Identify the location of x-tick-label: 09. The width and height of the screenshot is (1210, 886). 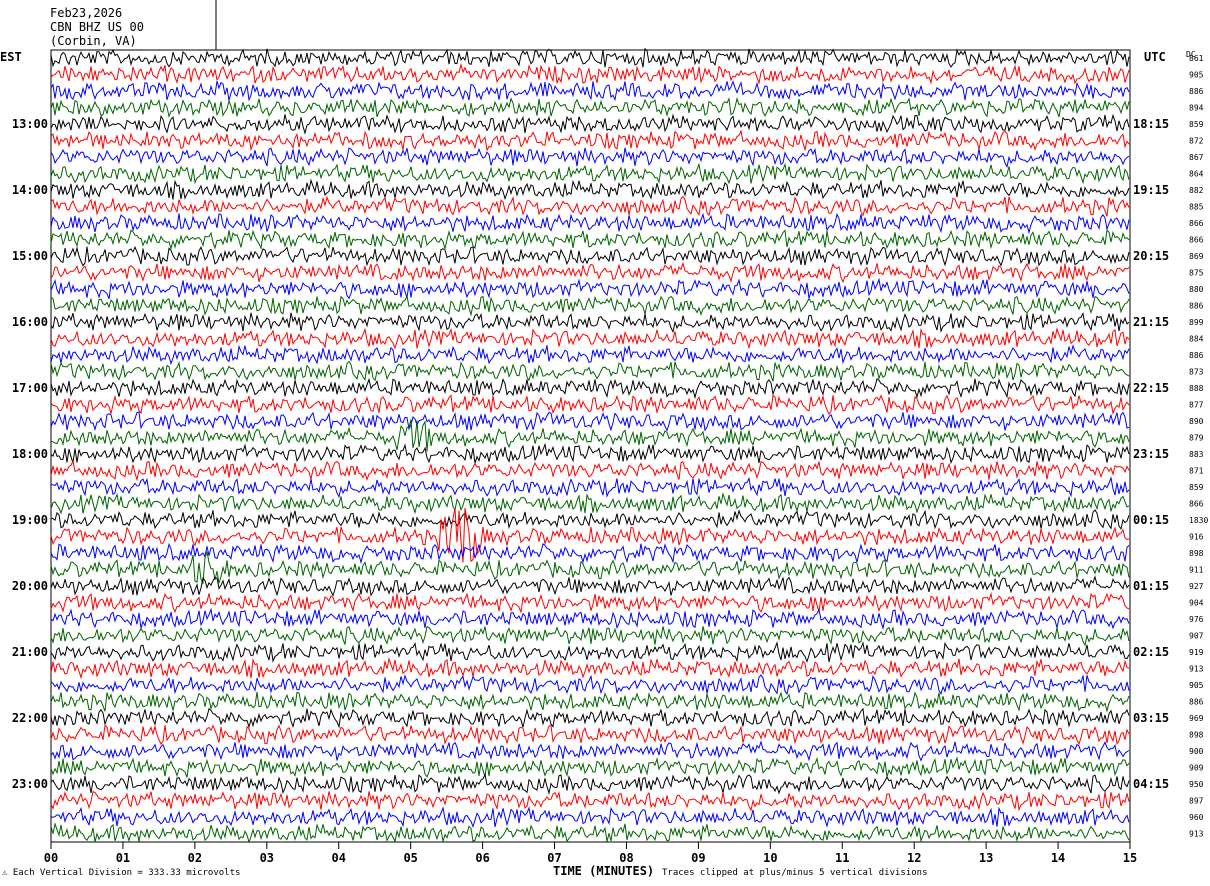
(698, 858).